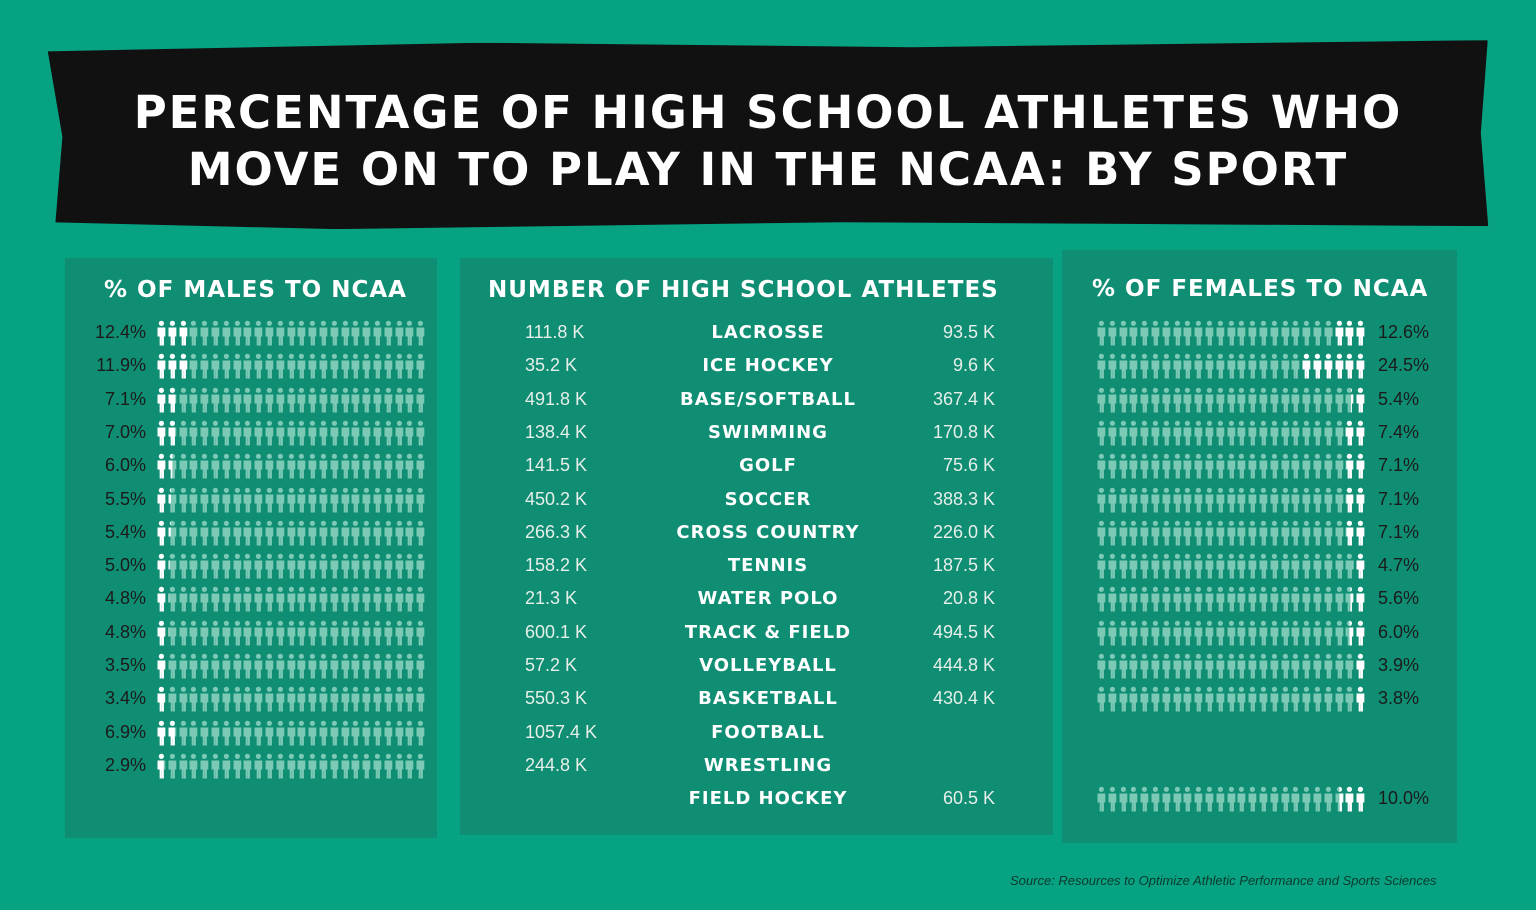 The height and width of the screenshot is (910, 1536). Describe the element at coordinates (768, 399) in the screenshot. I see `sport-label: BASE/SOFTBALL` at that location.